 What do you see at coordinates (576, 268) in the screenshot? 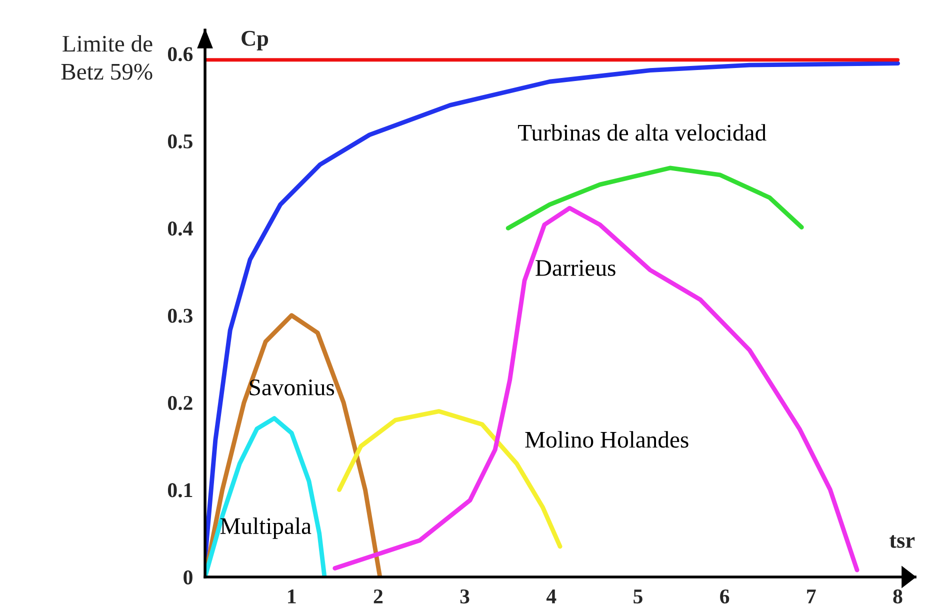
I see `series-label: Darrieus` at bounding box center [576, 268].